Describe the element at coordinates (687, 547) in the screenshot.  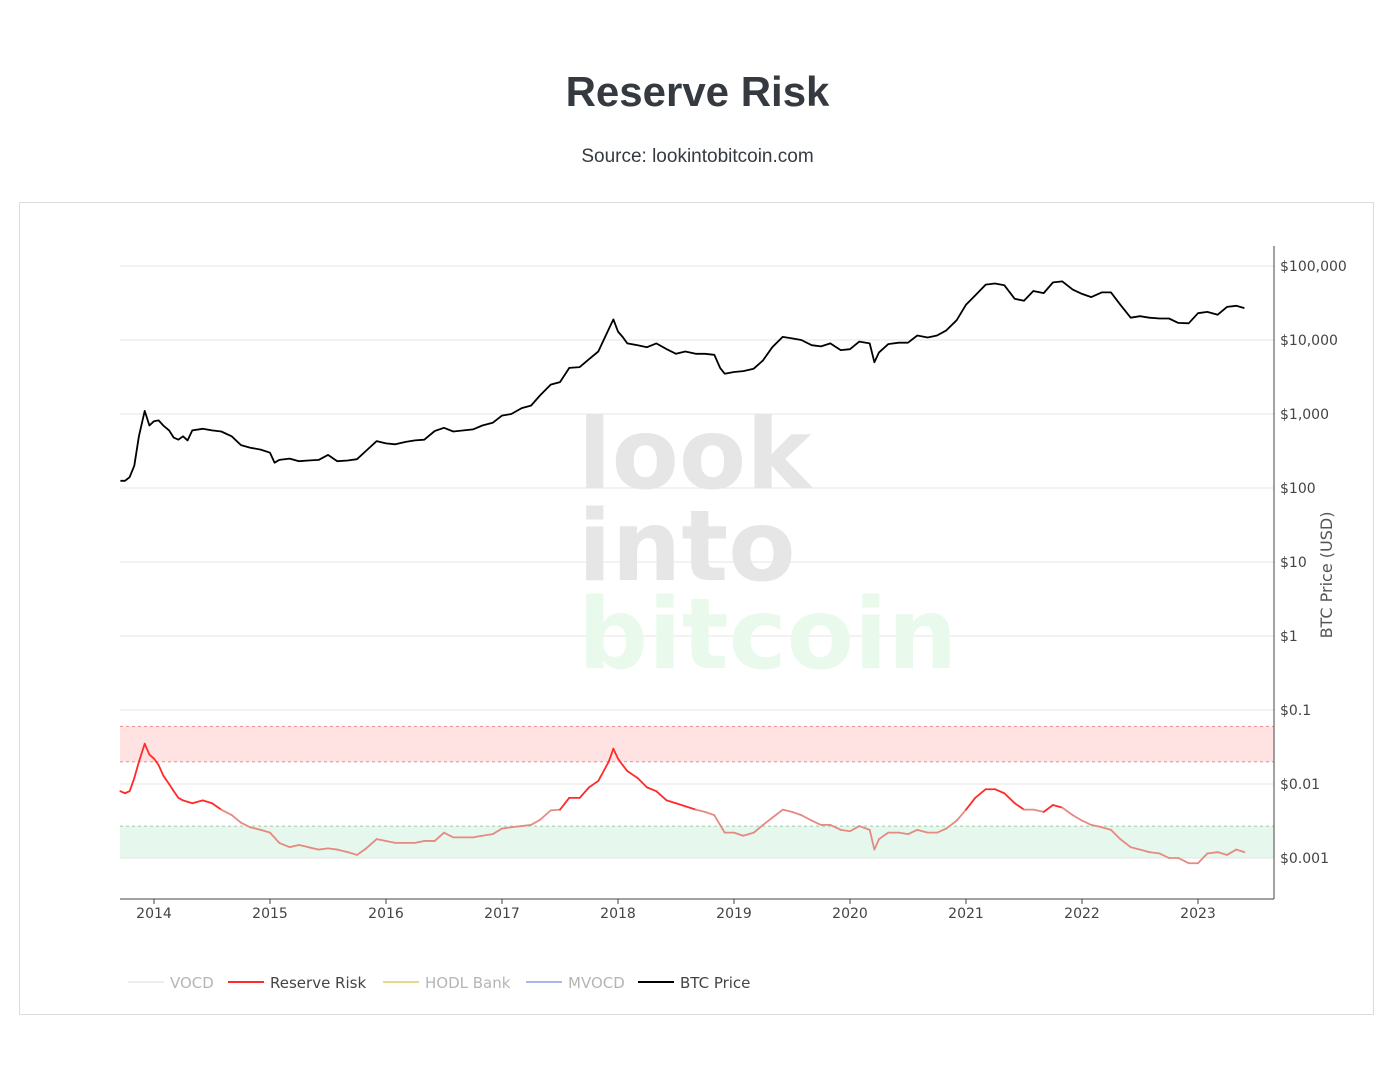
I see `watermark-line-into: into` at that location.